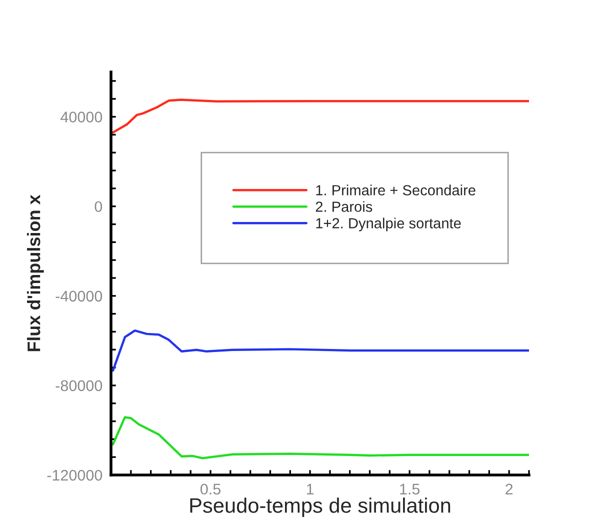 The width and height of the screenshot is (589, 526). What do you see at coordinates (388, 225) in the screenshot?
I see `legend-label: 1+2. Dynalpie sortante` at bounding box center [388, 225].